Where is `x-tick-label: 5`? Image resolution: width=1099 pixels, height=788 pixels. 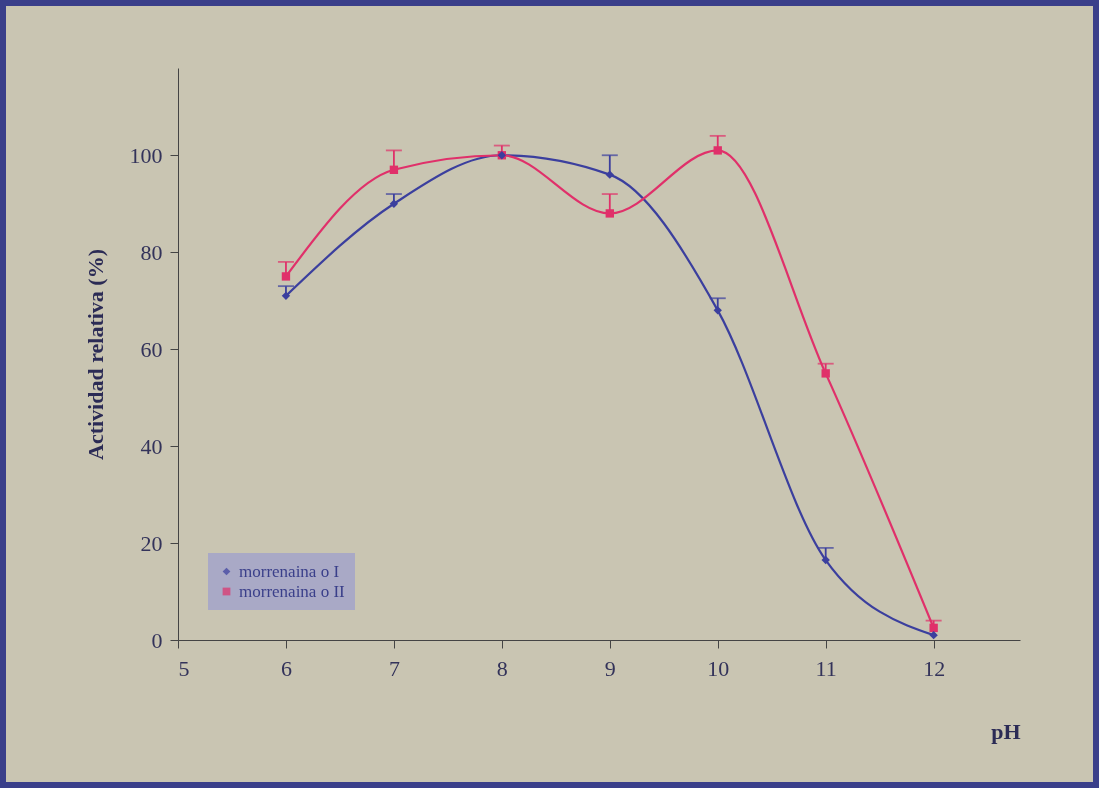
x-tick-label: 5 is located at coordinates (184, 668).